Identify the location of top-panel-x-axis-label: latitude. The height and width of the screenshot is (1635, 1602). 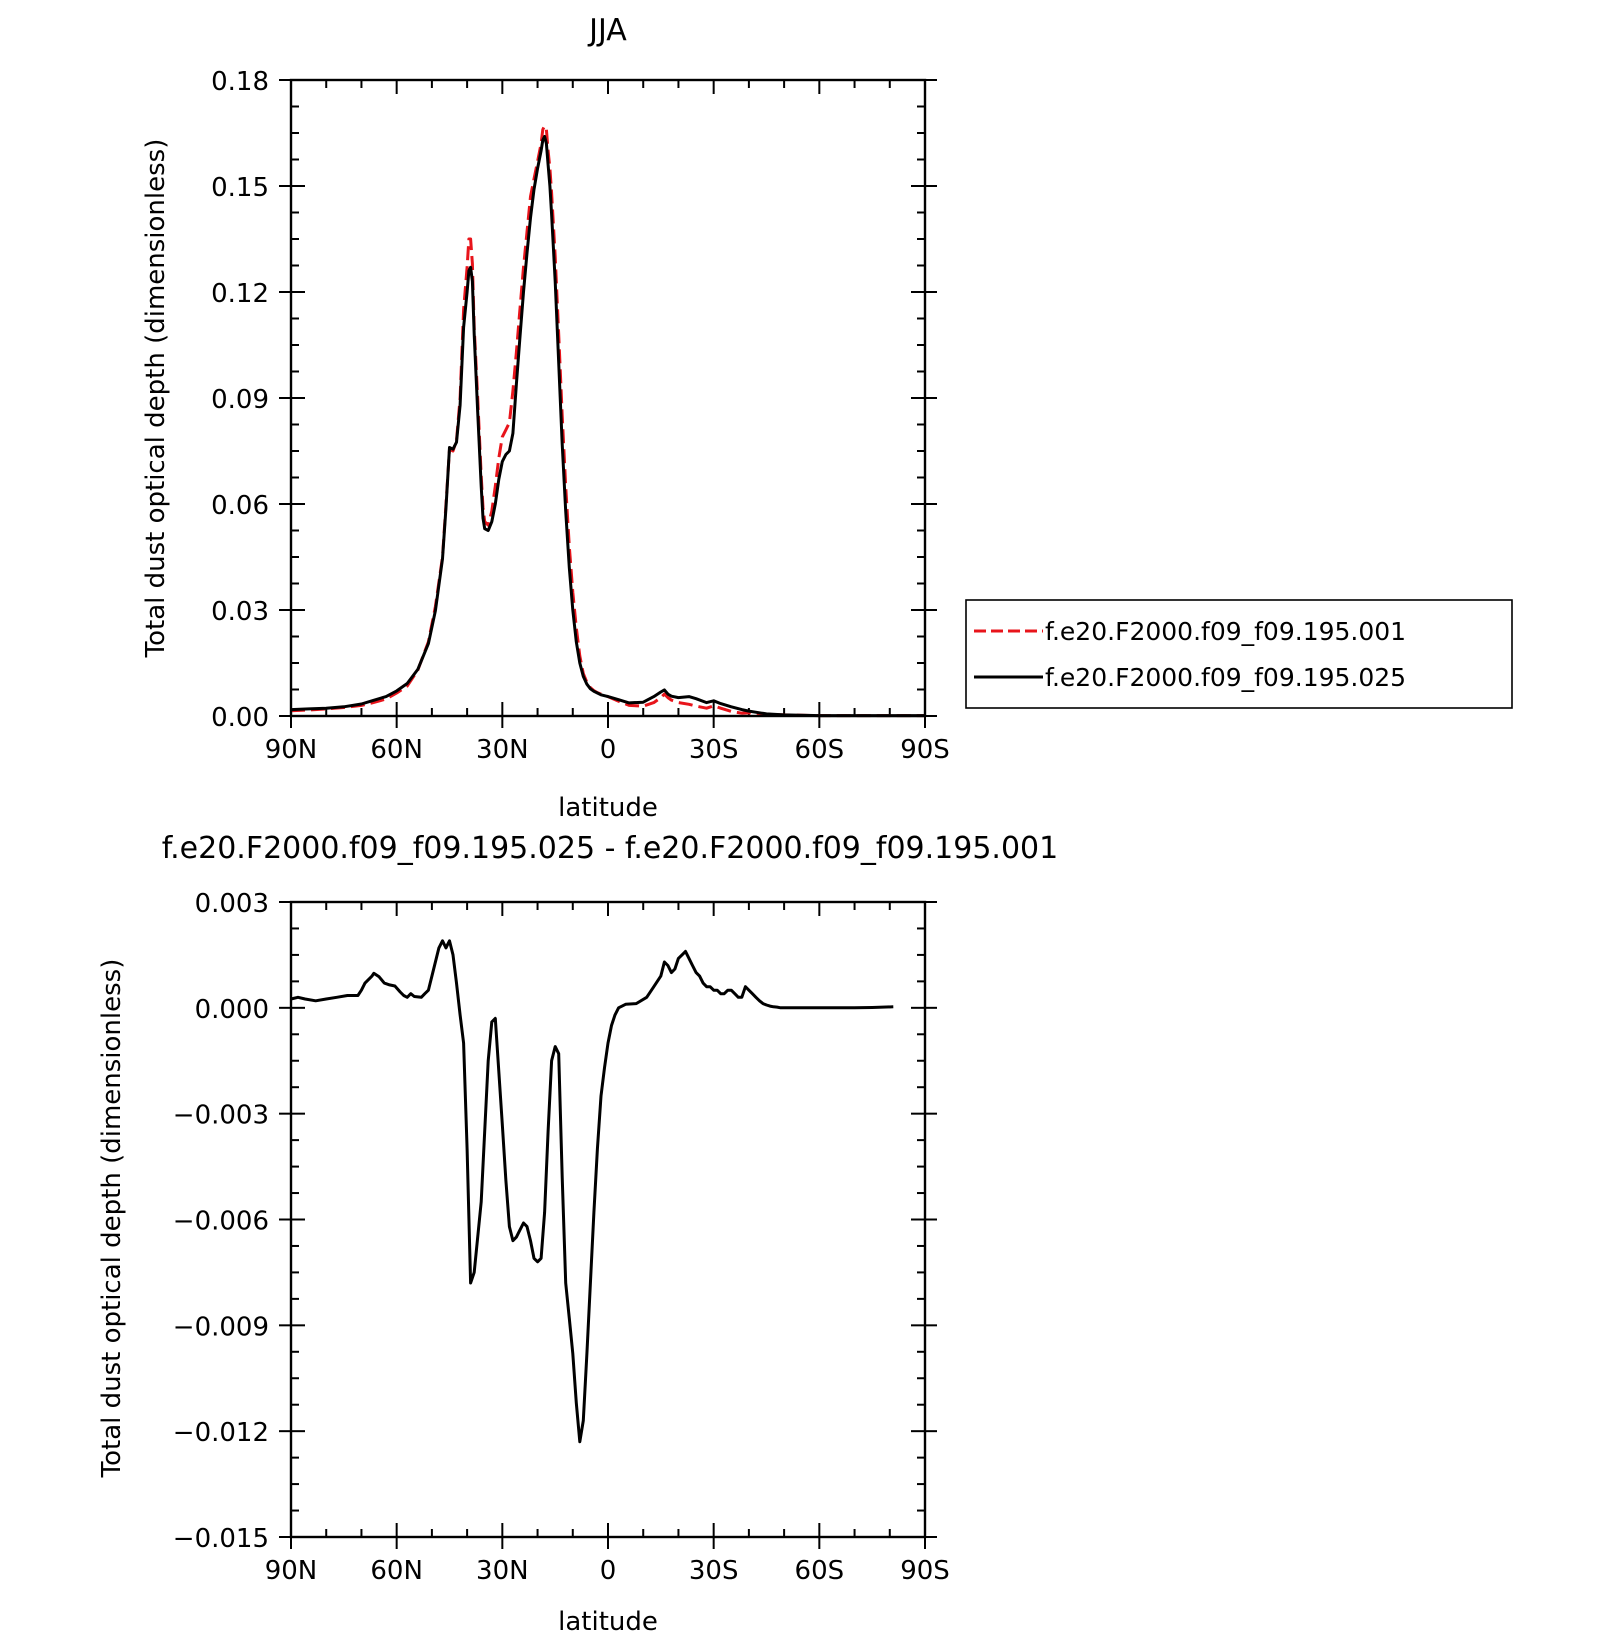
(608, 808).